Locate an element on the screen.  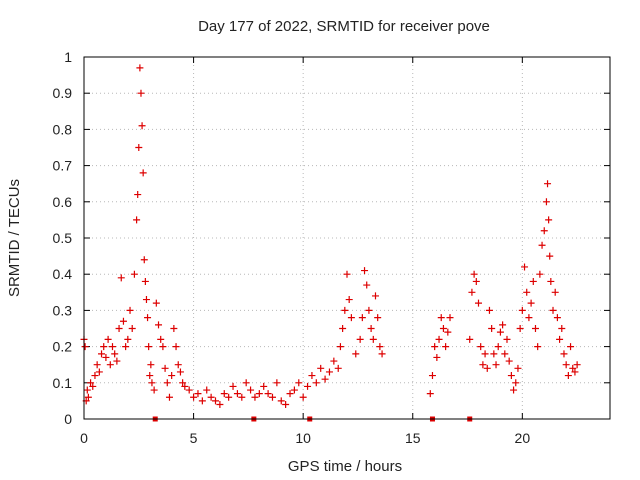
y-tick-label: 0.9 is located at coordinates (63, 93).